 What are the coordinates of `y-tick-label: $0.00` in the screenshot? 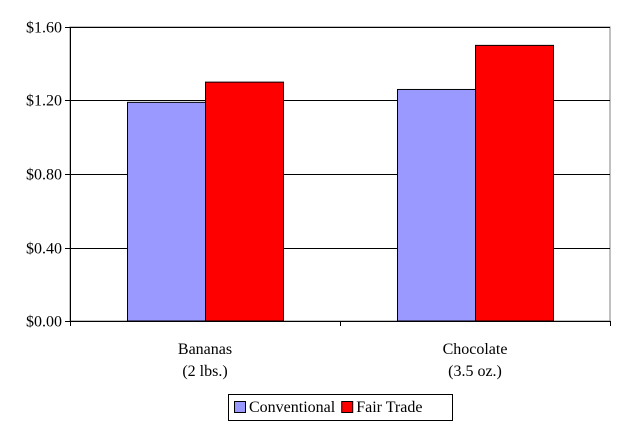 It's located at (44, 322).